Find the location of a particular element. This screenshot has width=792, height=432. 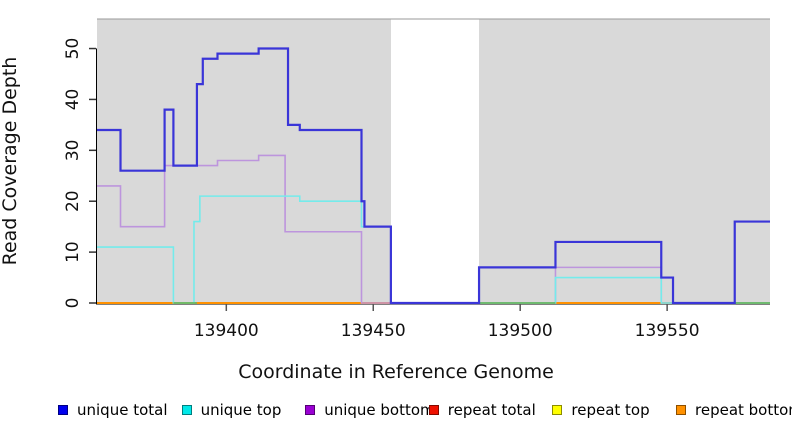

y-axis-title: Read Coverage Depth is located at coordinates (10, 161).